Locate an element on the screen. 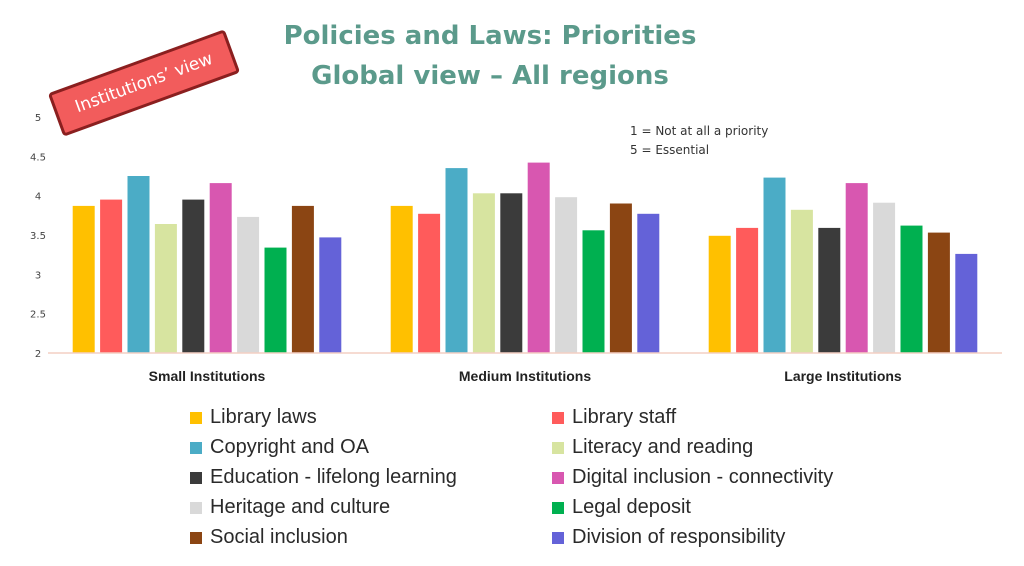 The height and width of the screenshot is (566, 1024). legend-item: Education - lifelong learning is located at coordinates (323, 477).